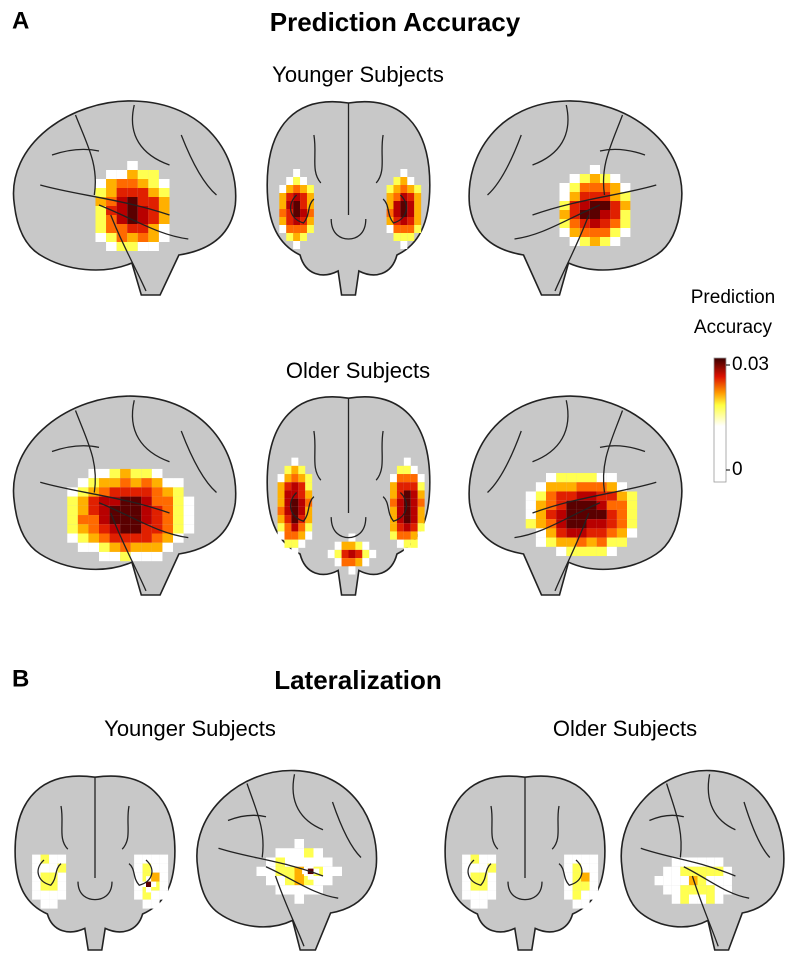 The image size is (788, 954). What do you see at coordinates (20, 678) in the screenshot?
I see `panel-letter: B` at bounding box center [20, 678].